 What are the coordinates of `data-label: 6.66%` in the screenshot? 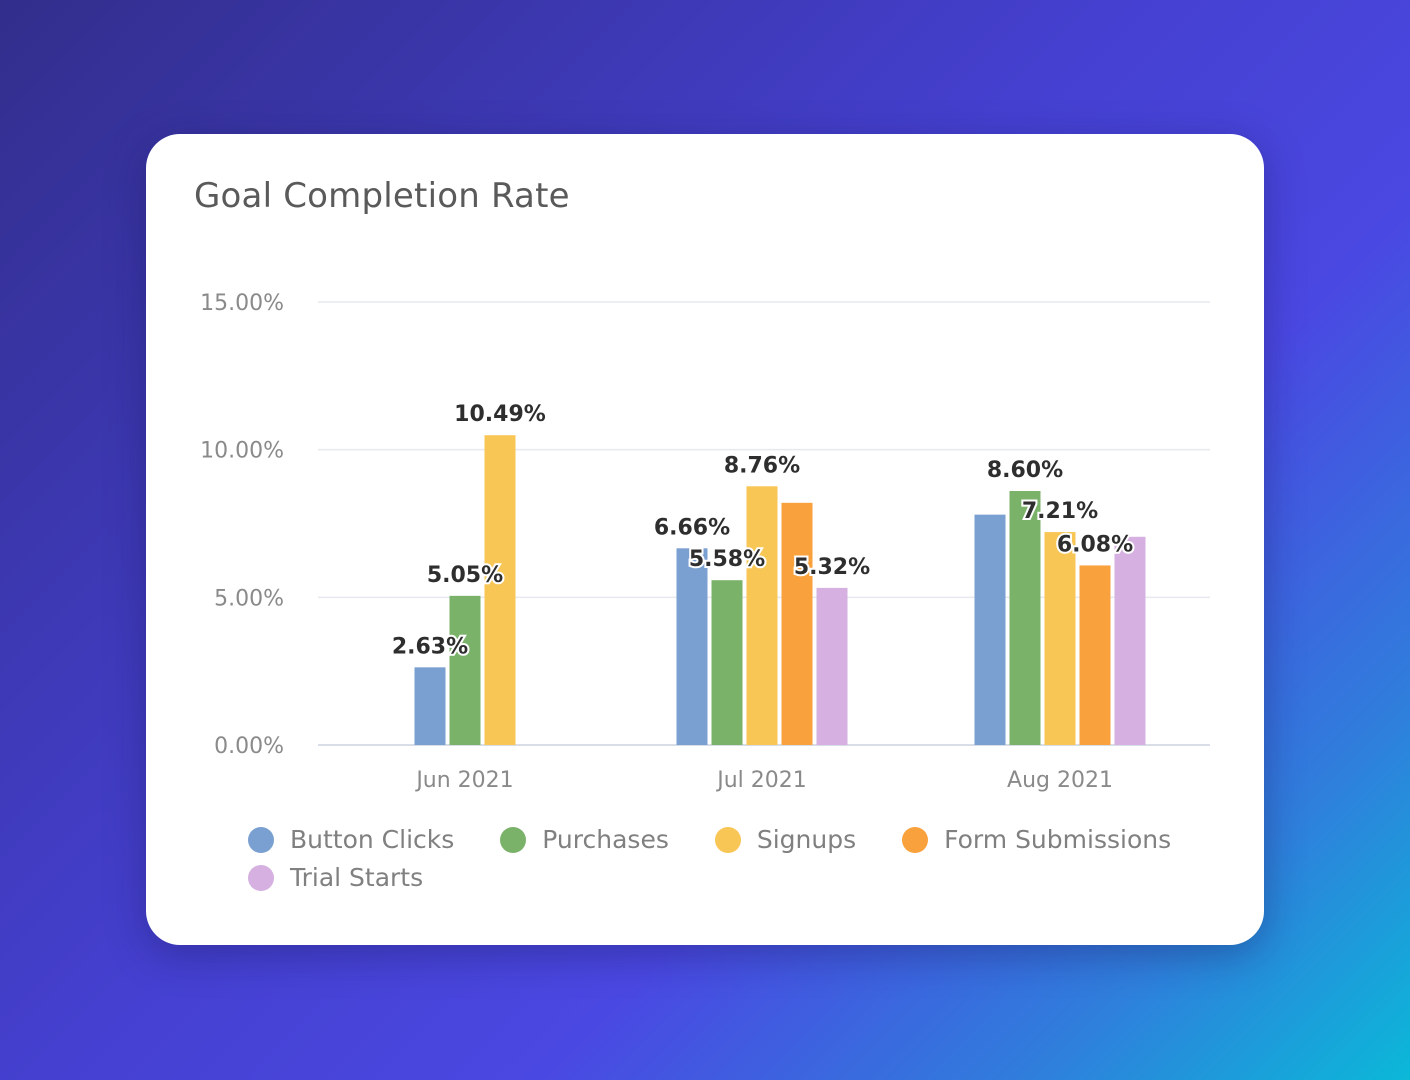 It's located at (692, 527).